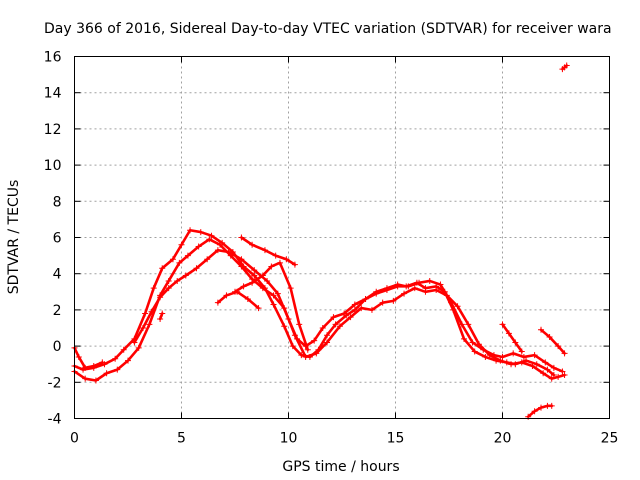  What do you see at coordinates (53, 94) in the screenshot?
I see `y-tick-label: 14` at bounding box center [53, 94].